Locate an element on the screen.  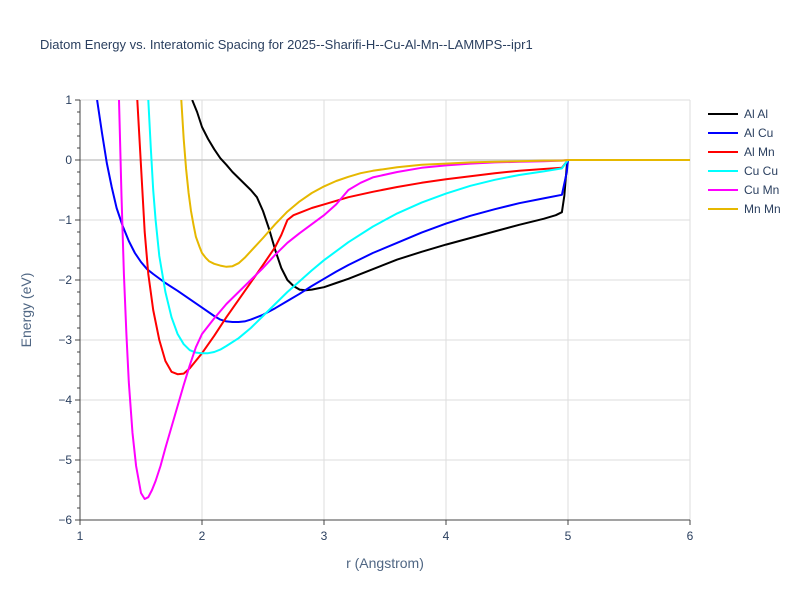
y-tick-label: −3 is located at coordinates (65, 340).